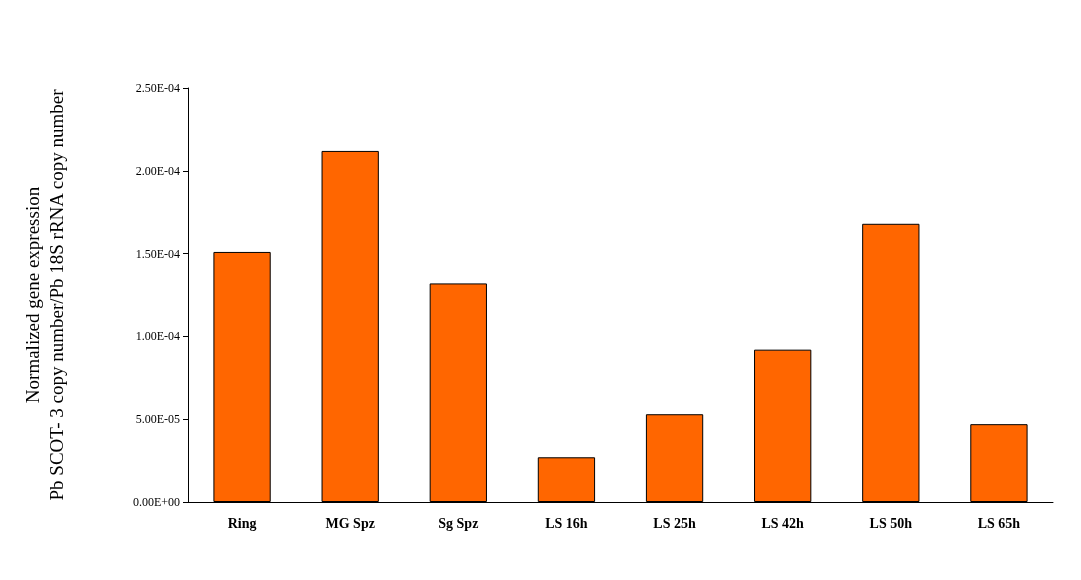  What do you see at coordinates (458, 523) in the screenshot?
I see `x-tick-label: Sg Spz` at bounding box center [458, 523].